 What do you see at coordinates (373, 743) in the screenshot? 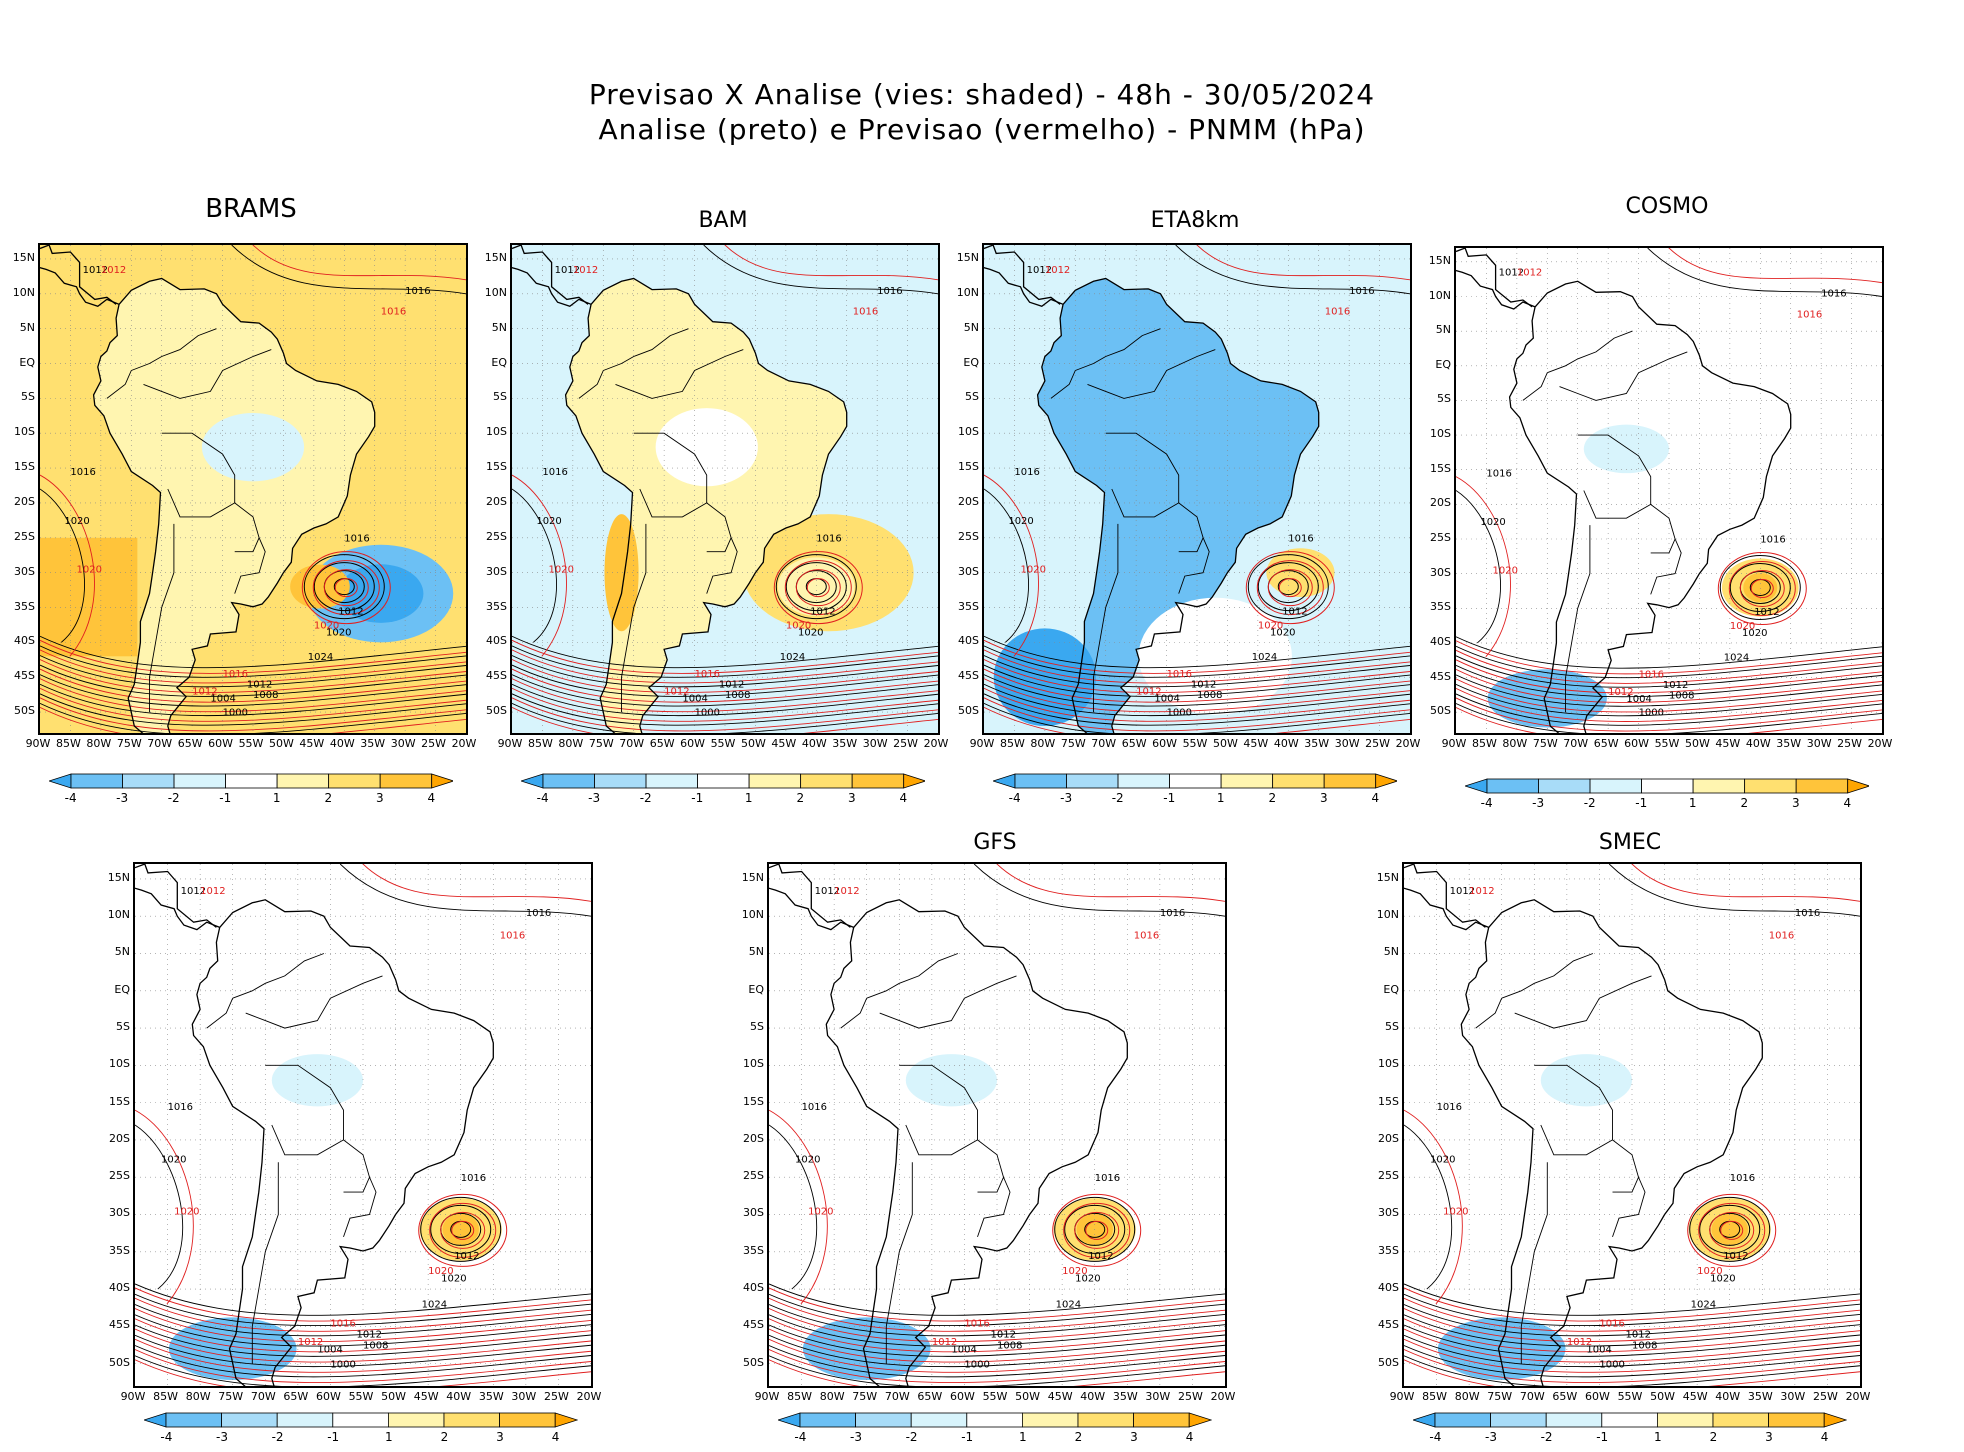
I see `lon-label: 35W` at bounding box center [373, 743].